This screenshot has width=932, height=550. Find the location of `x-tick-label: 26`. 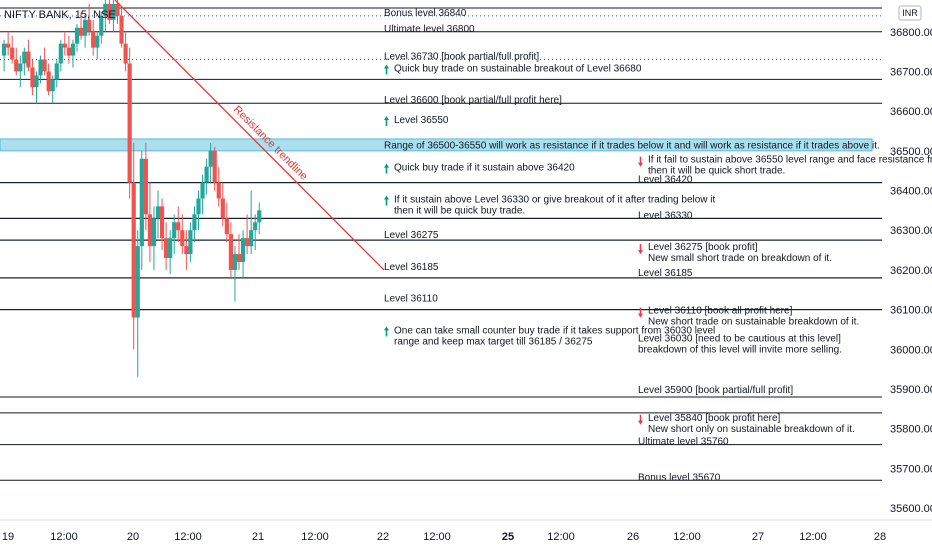

x-tick-label: 26 is located at coordinates (633, 537).